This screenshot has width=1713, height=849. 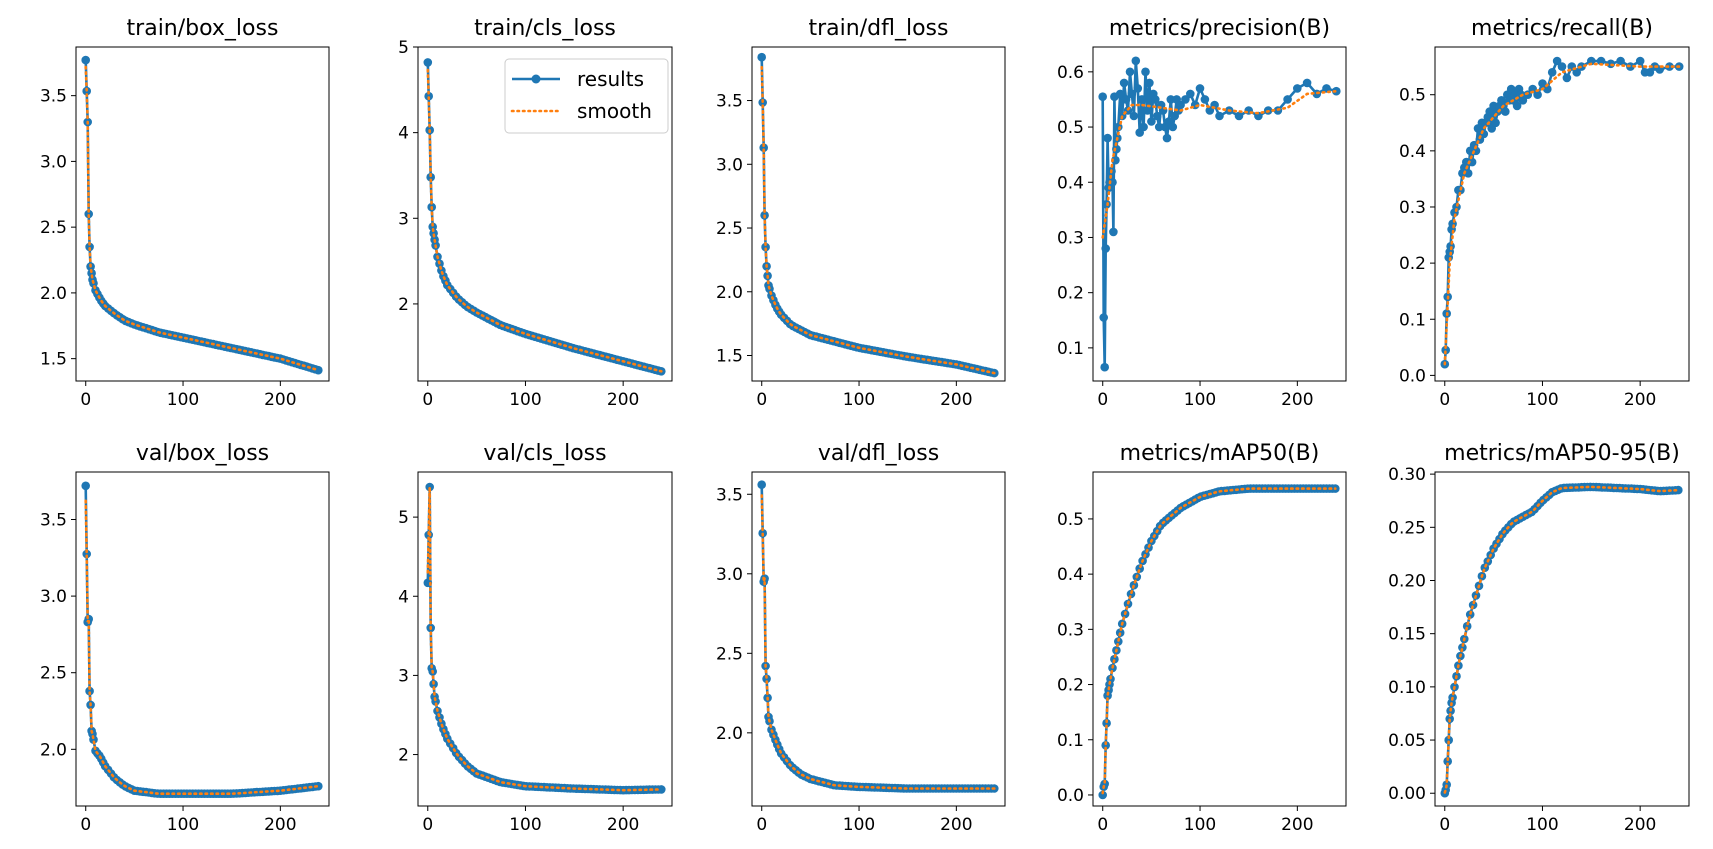 What do you see at coordinates (1562, 453) in the screenshot?
I see `panel-title: metrics/mAP50-95(B)` at bounding box center [1562, 453].